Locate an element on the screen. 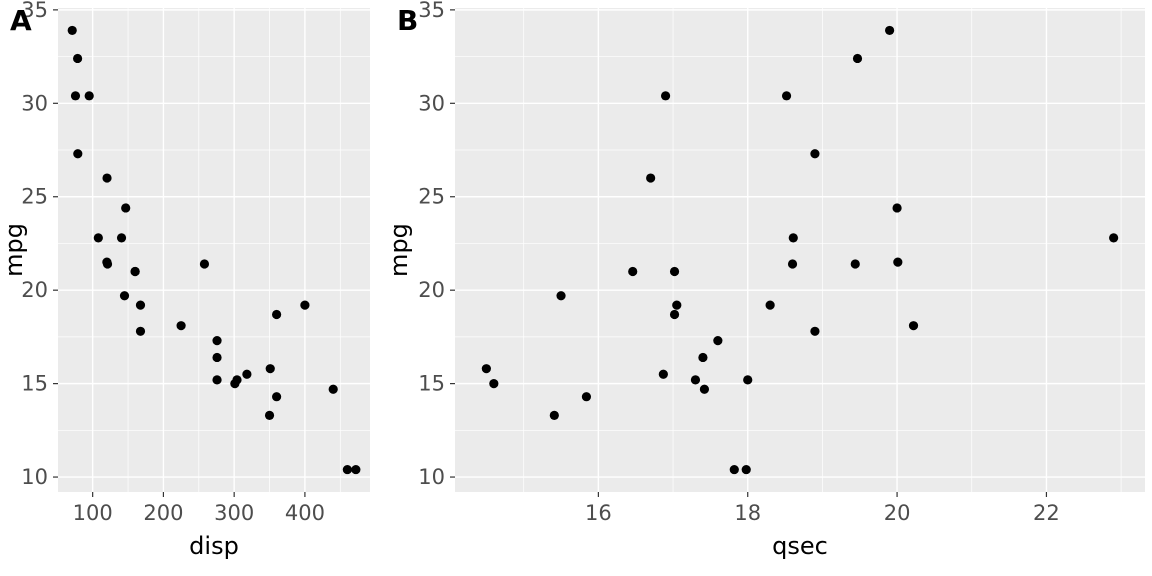  x-tick-label: 20 is located at coordinates (897, 513).